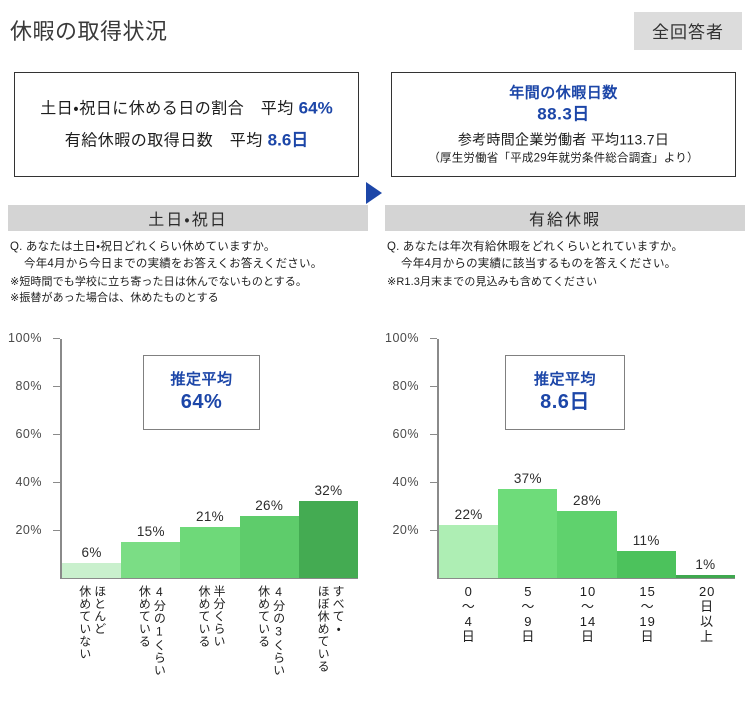 This screenshot has width=750, height=714. What do you see at coordinates (647, 621) in the screenshot?
I see `x-axis-label-segment: 19` at bounding box center [647, 621].